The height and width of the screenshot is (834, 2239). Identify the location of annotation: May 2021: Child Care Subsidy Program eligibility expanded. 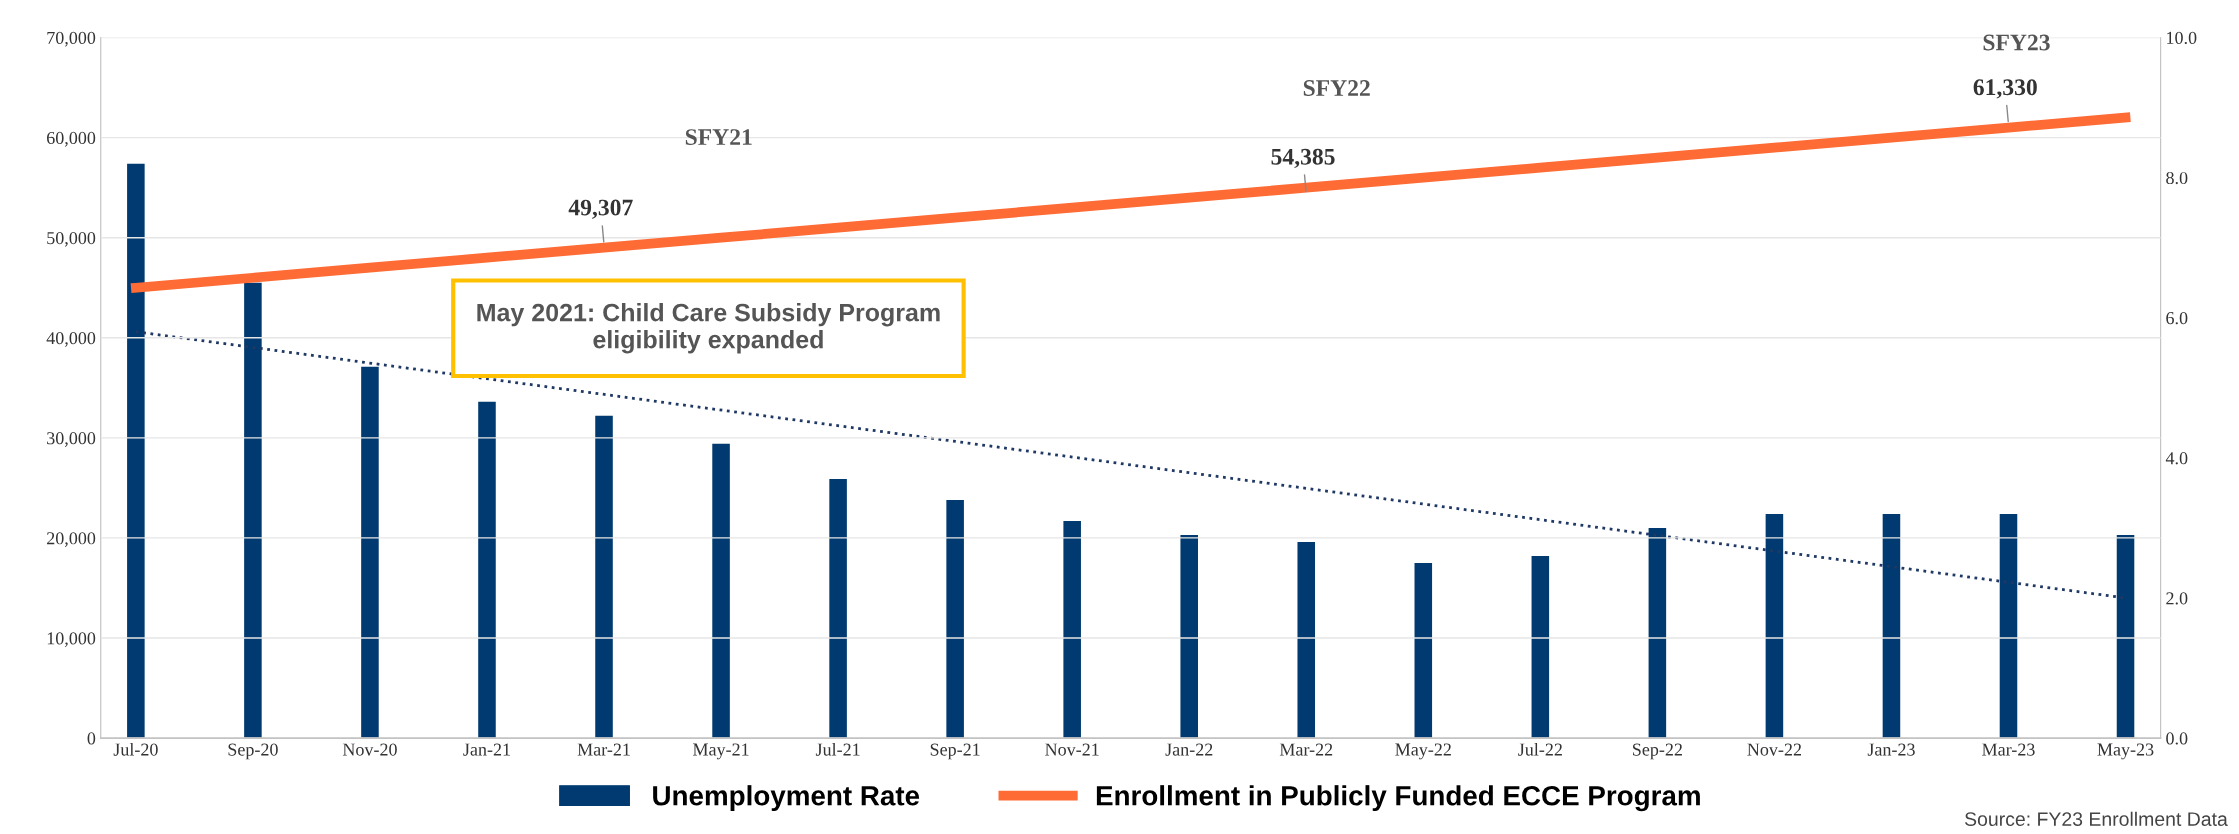
(708, 328).